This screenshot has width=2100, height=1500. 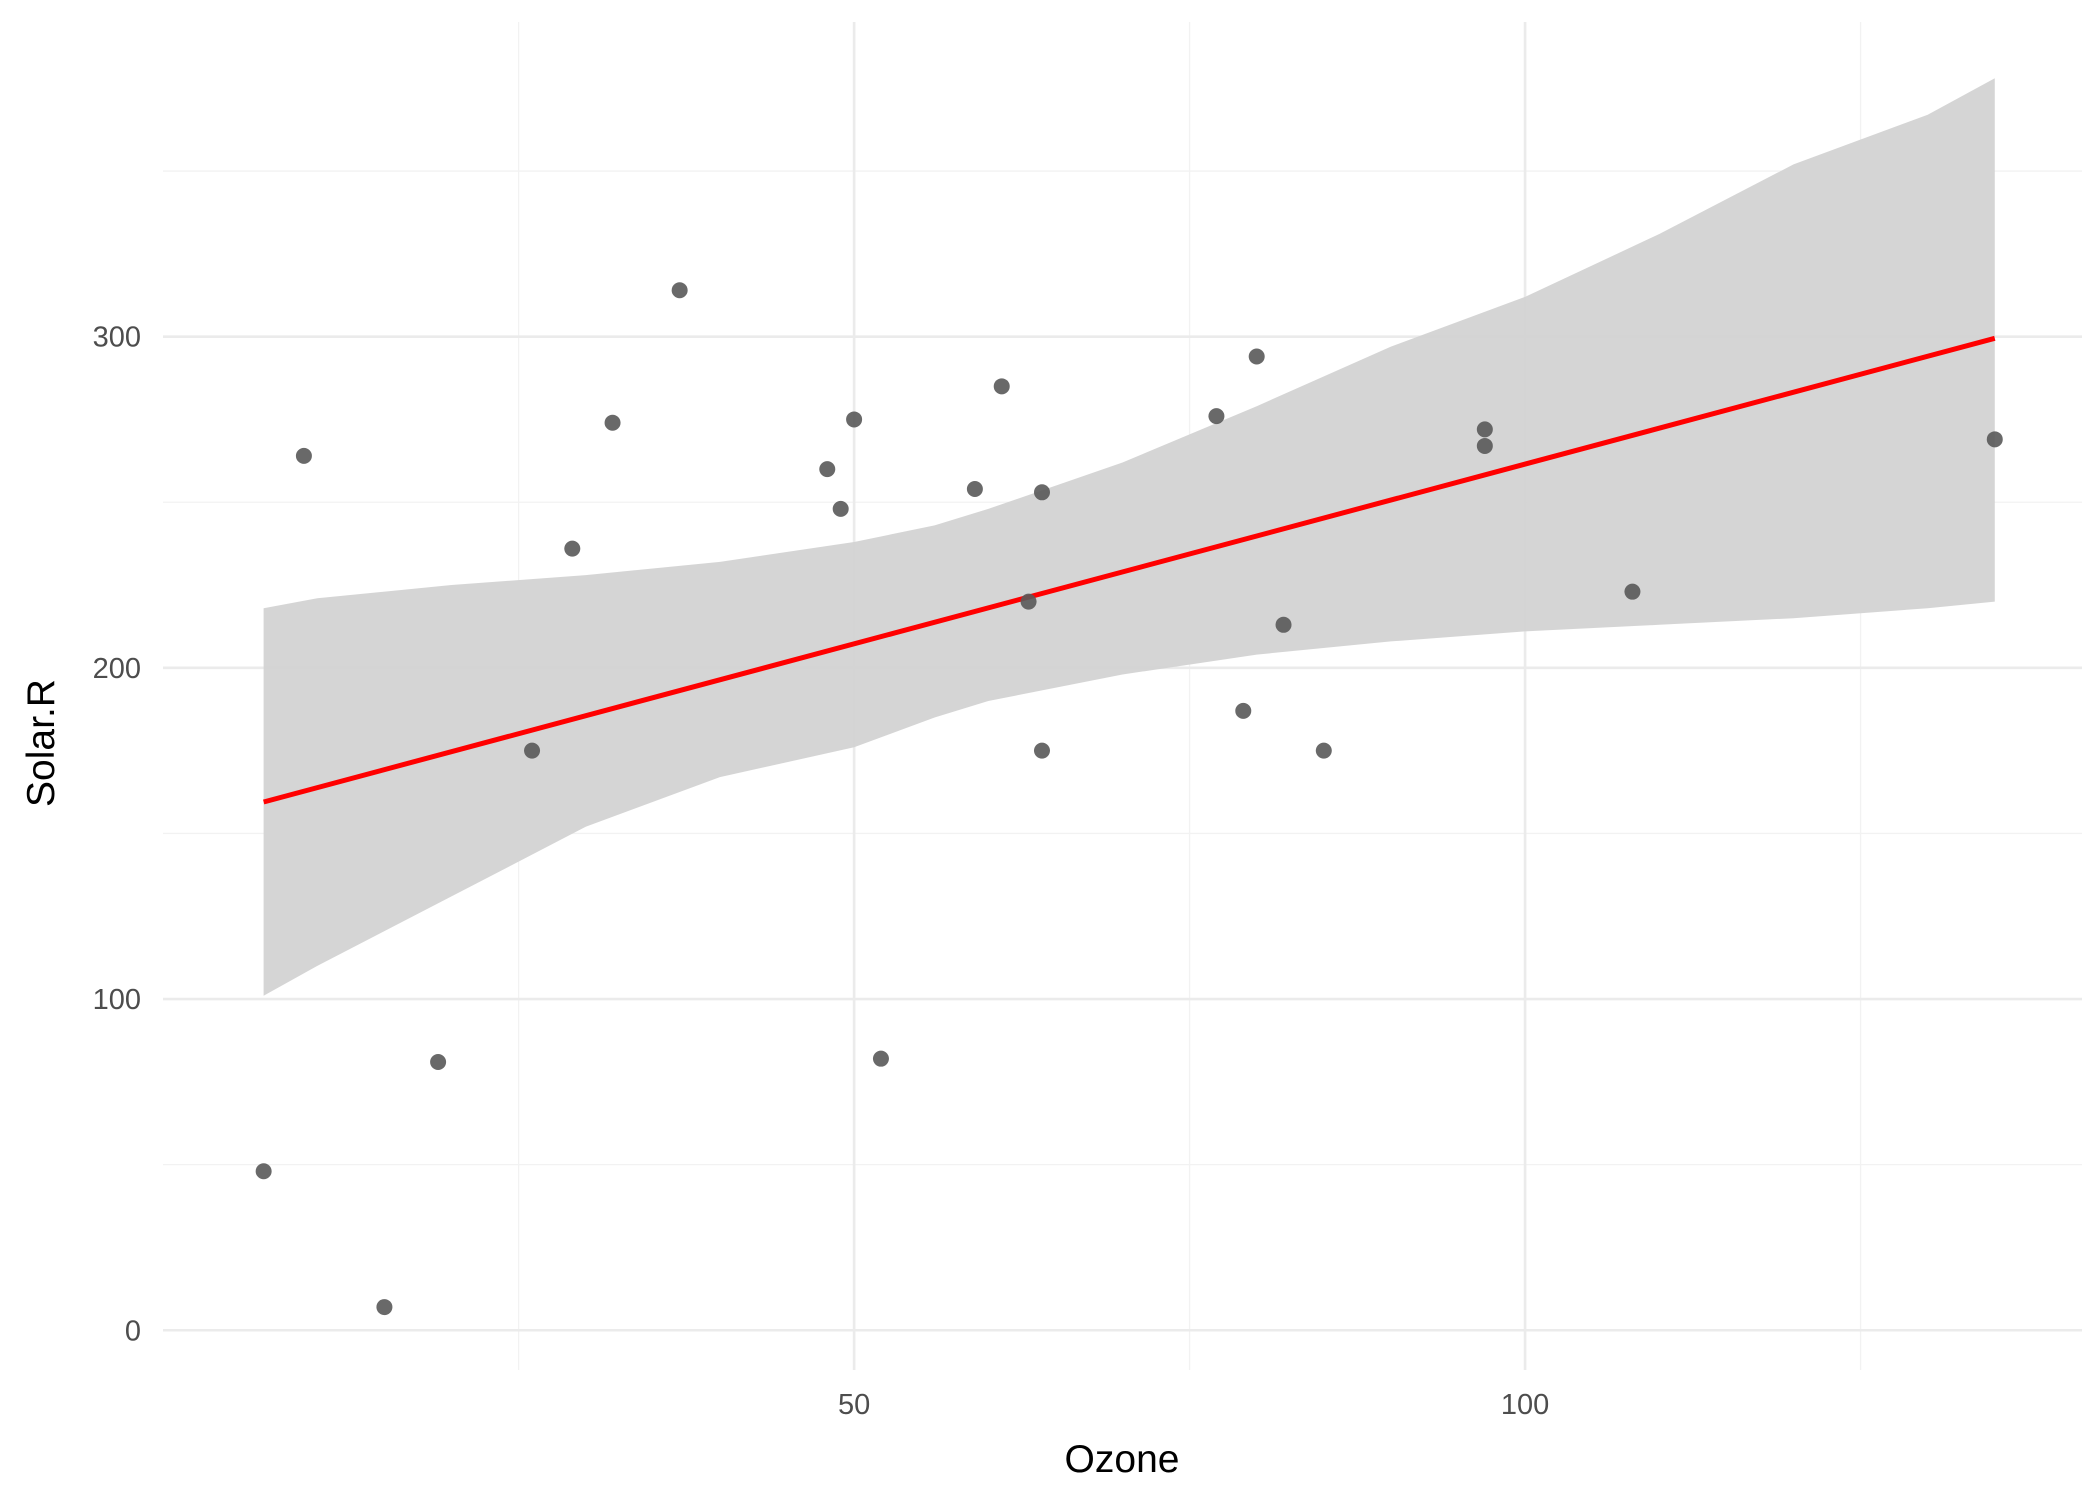 I want to click on y-tick-label: 200, so click(x=117, y=669).